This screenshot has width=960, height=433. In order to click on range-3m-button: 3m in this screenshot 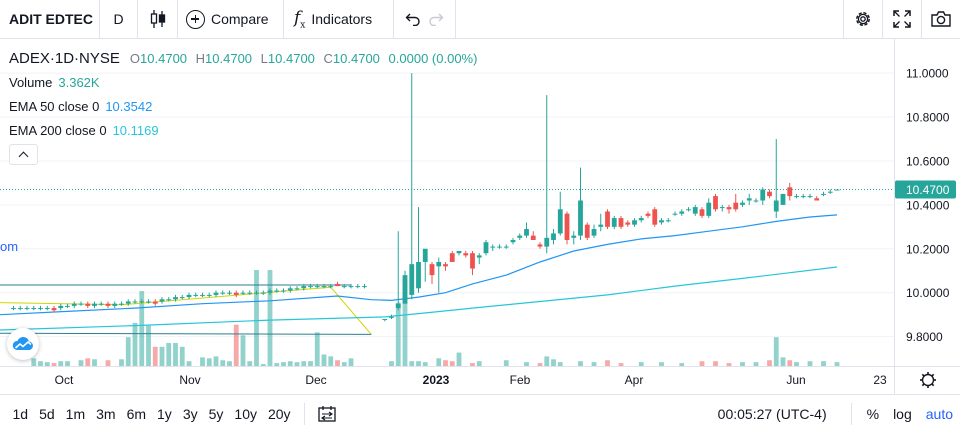, I will do `click(106, 414)`.